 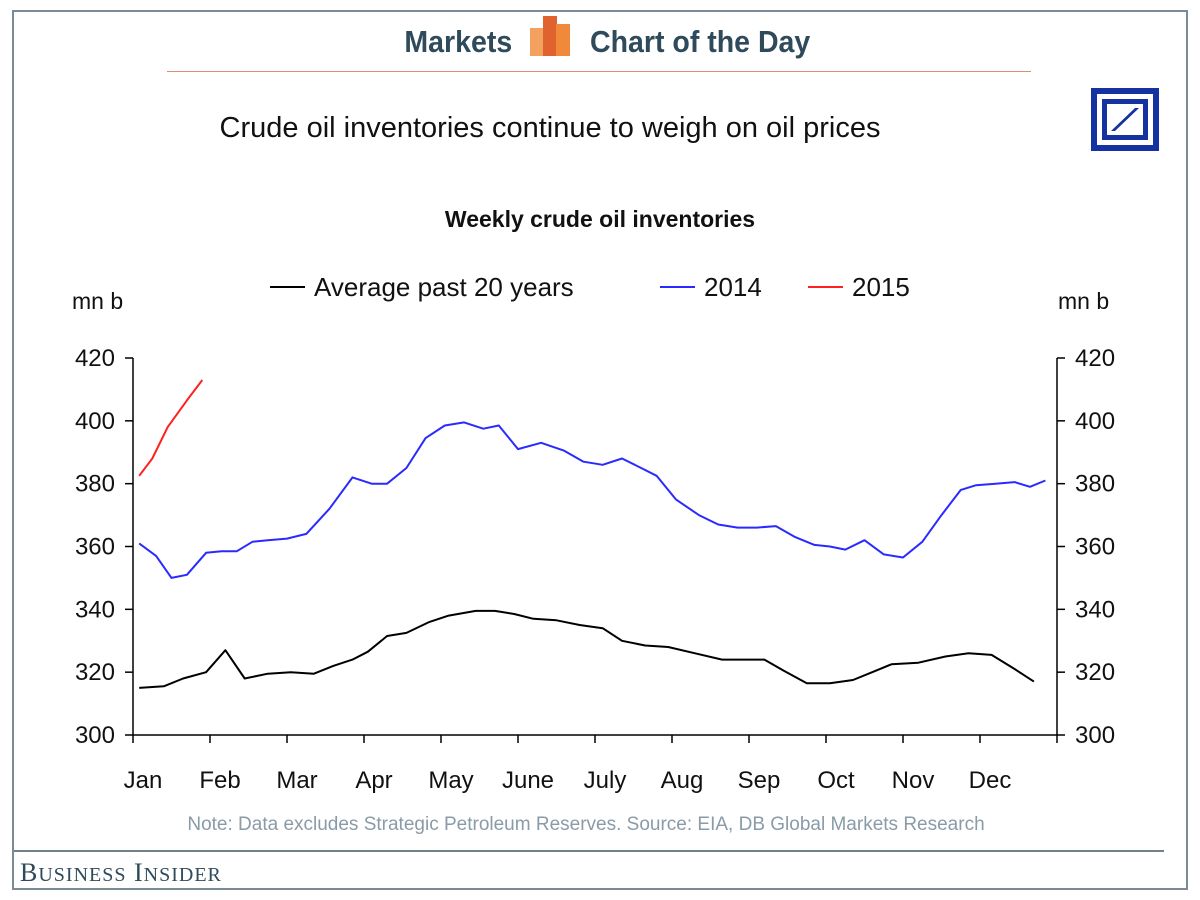 I want to click on x-tick-label: Dec, so click(x=990, y=780).